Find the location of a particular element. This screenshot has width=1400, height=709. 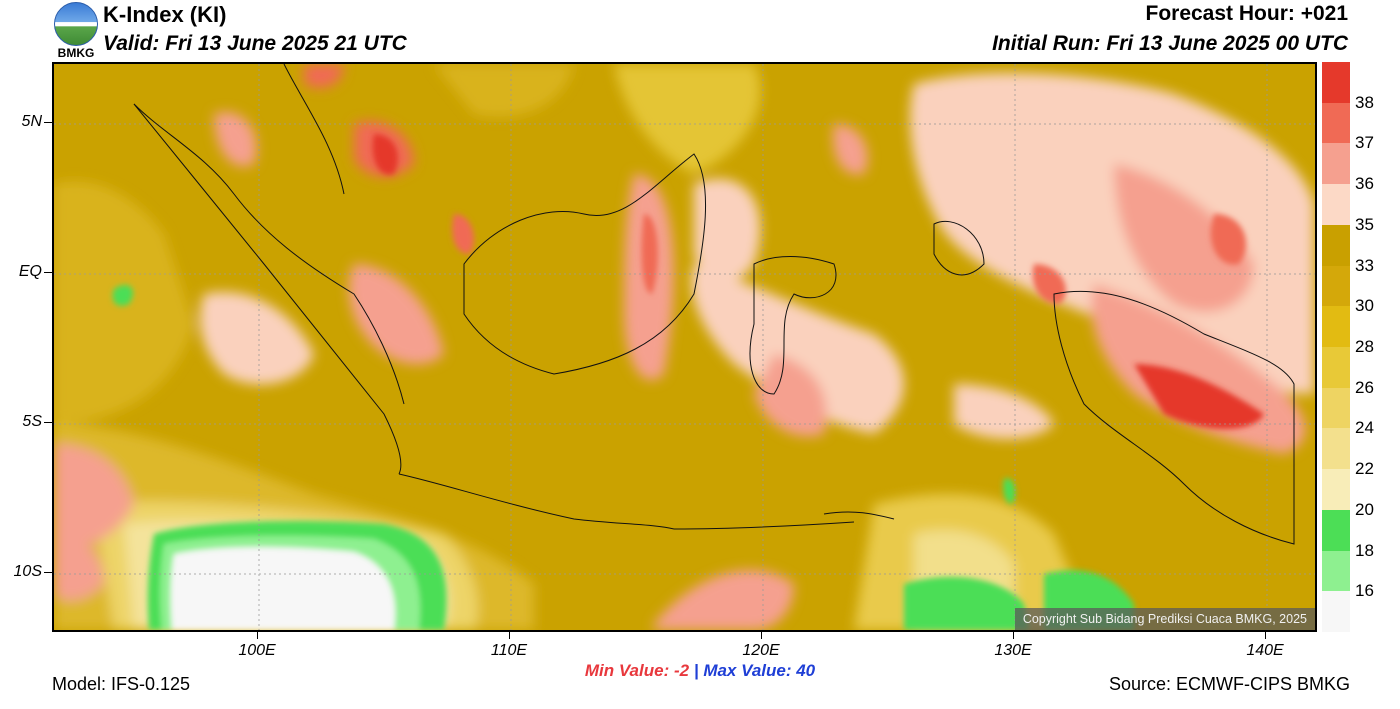

colorbar-label: 28 is located at coordinates (1364, 346).